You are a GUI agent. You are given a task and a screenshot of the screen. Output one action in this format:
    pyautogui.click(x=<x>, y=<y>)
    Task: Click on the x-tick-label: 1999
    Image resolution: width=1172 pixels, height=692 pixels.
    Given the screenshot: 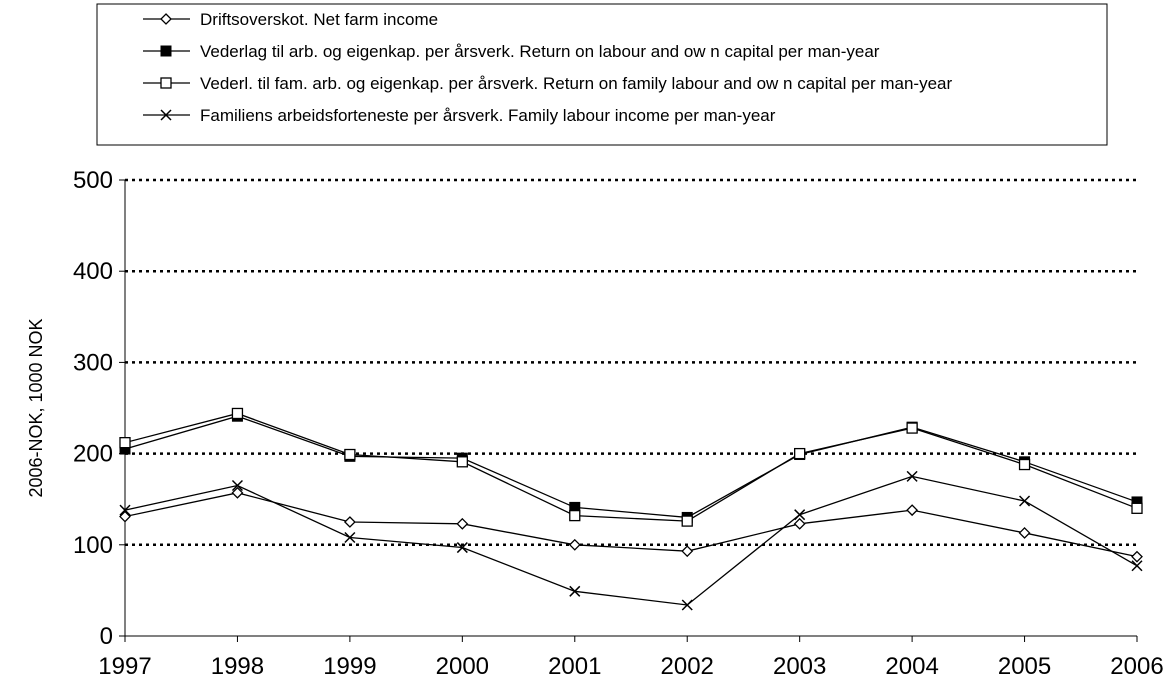 What is the action you would take?
    pyautogui.click(x=349, y=666)
    